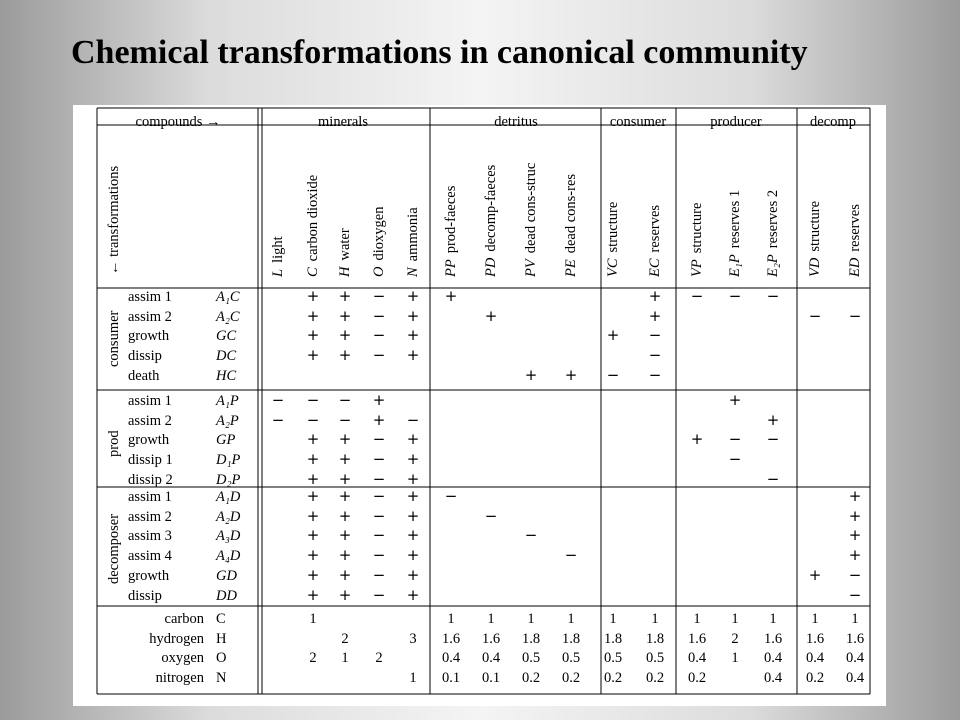  What do you see at coordinates (228, 516) in the screenshot?
I see `row-symbol: A₂D` at bounding box center [228, 516].